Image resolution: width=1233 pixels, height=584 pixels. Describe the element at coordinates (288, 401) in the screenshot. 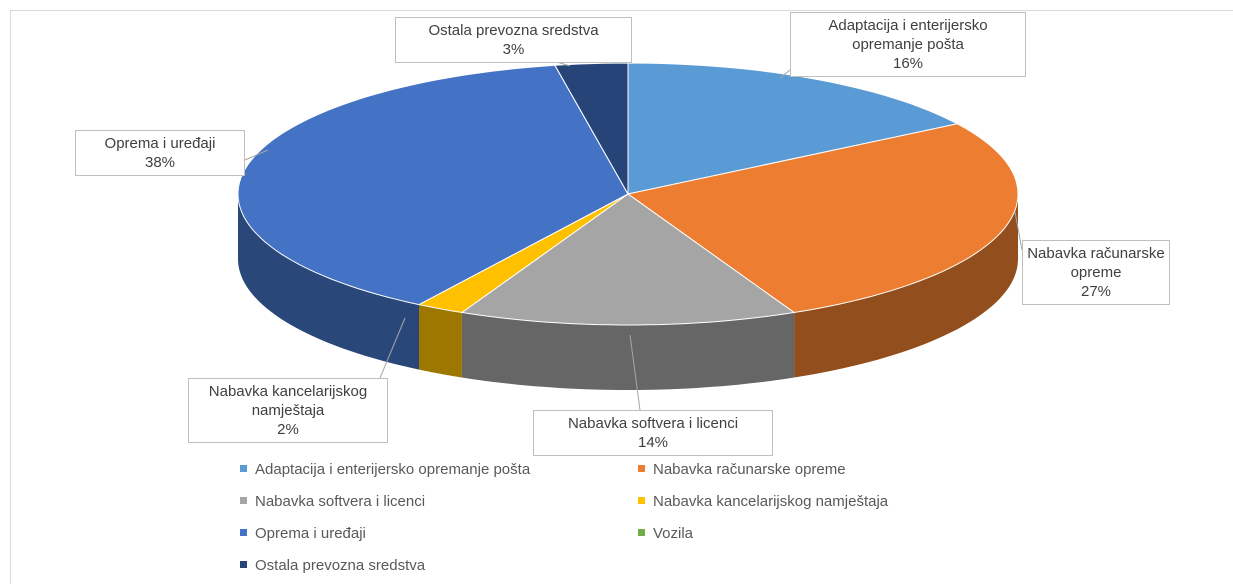

I see `data-label-name: Nabavka kancelarijskog namještaja` at that location.